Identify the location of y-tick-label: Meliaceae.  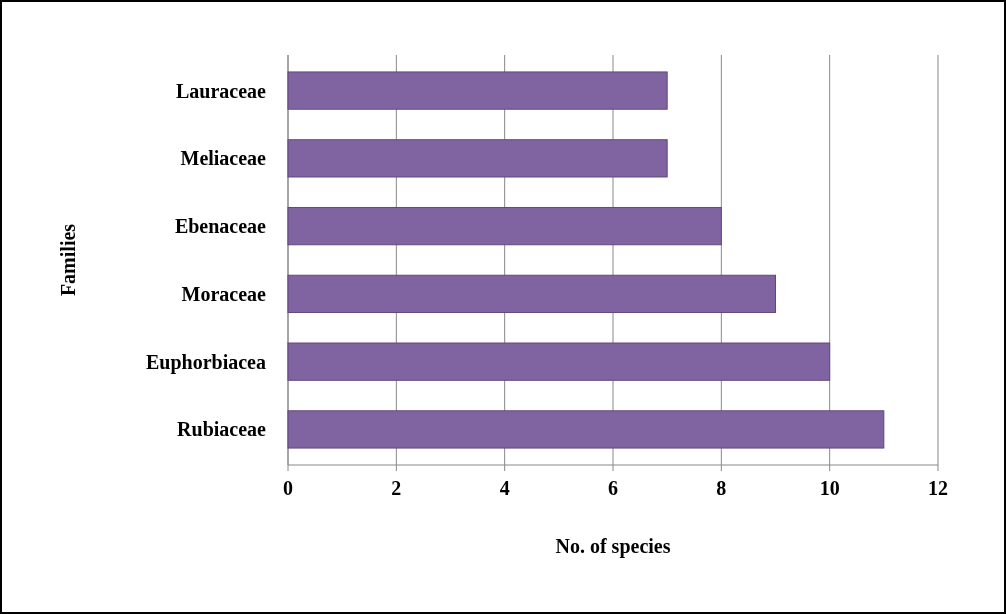
(223, 158).